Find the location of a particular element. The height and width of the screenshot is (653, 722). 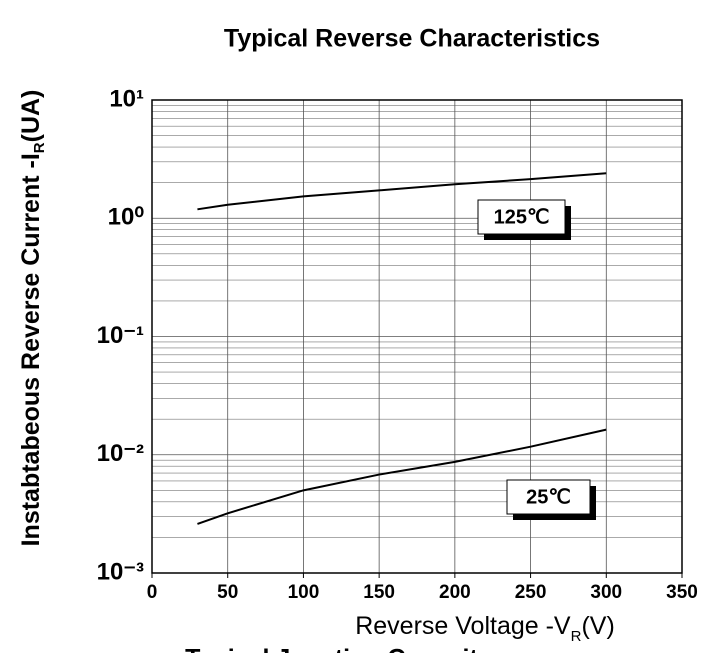

y-label-text: Instabtabeous Reverse Current -I is located at coordinates (31, 349).